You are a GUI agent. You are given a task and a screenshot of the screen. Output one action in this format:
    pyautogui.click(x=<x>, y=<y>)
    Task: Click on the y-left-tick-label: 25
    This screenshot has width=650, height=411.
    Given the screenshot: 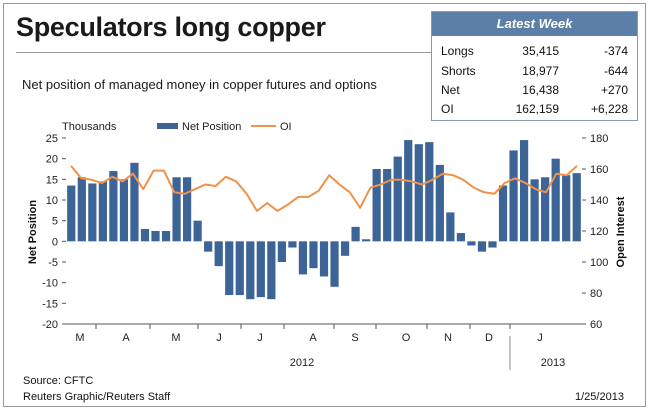 What is the action you would take?
    pyautogui.click(x=52, y=139)
    